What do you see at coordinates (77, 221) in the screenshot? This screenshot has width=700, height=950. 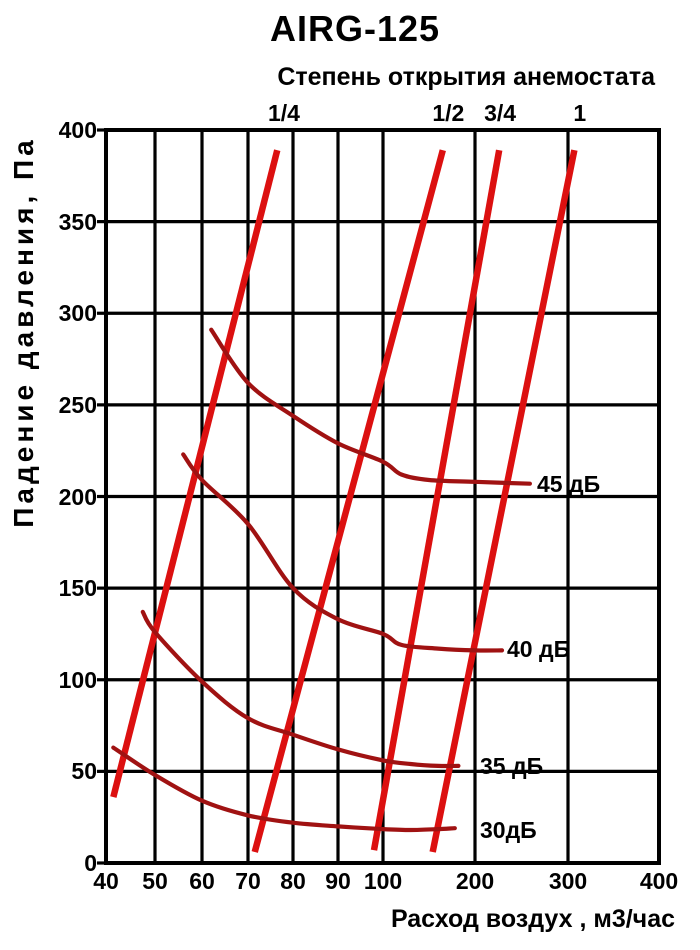 I see `y-tick-350: 350` at bounding box center [77, 221].